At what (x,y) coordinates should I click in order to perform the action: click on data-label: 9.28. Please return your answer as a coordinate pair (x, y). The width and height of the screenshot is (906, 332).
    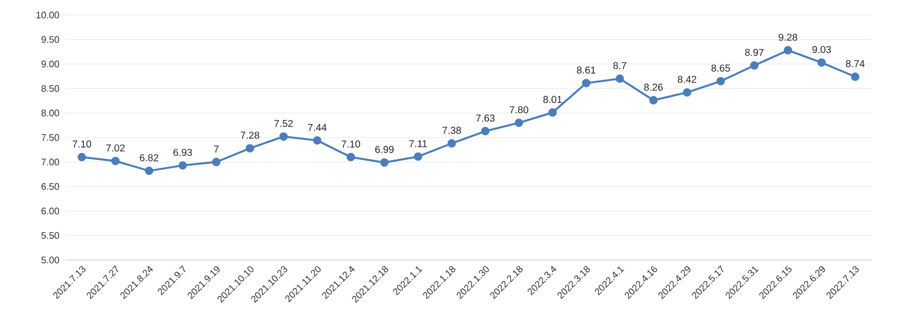
    Looking at the image, I should click on (788, 37).